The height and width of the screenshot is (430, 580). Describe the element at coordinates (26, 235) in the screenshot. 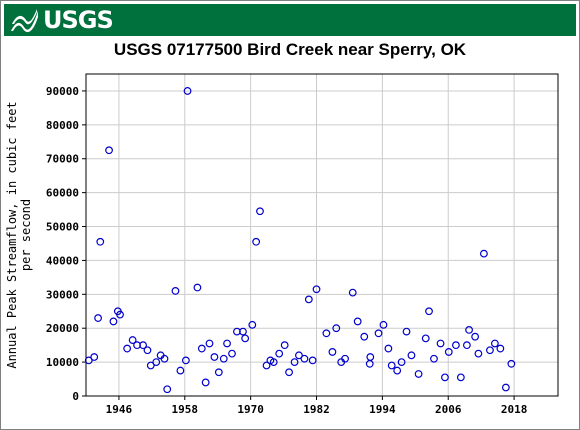

I see `y-axis-title: per second` at that location.